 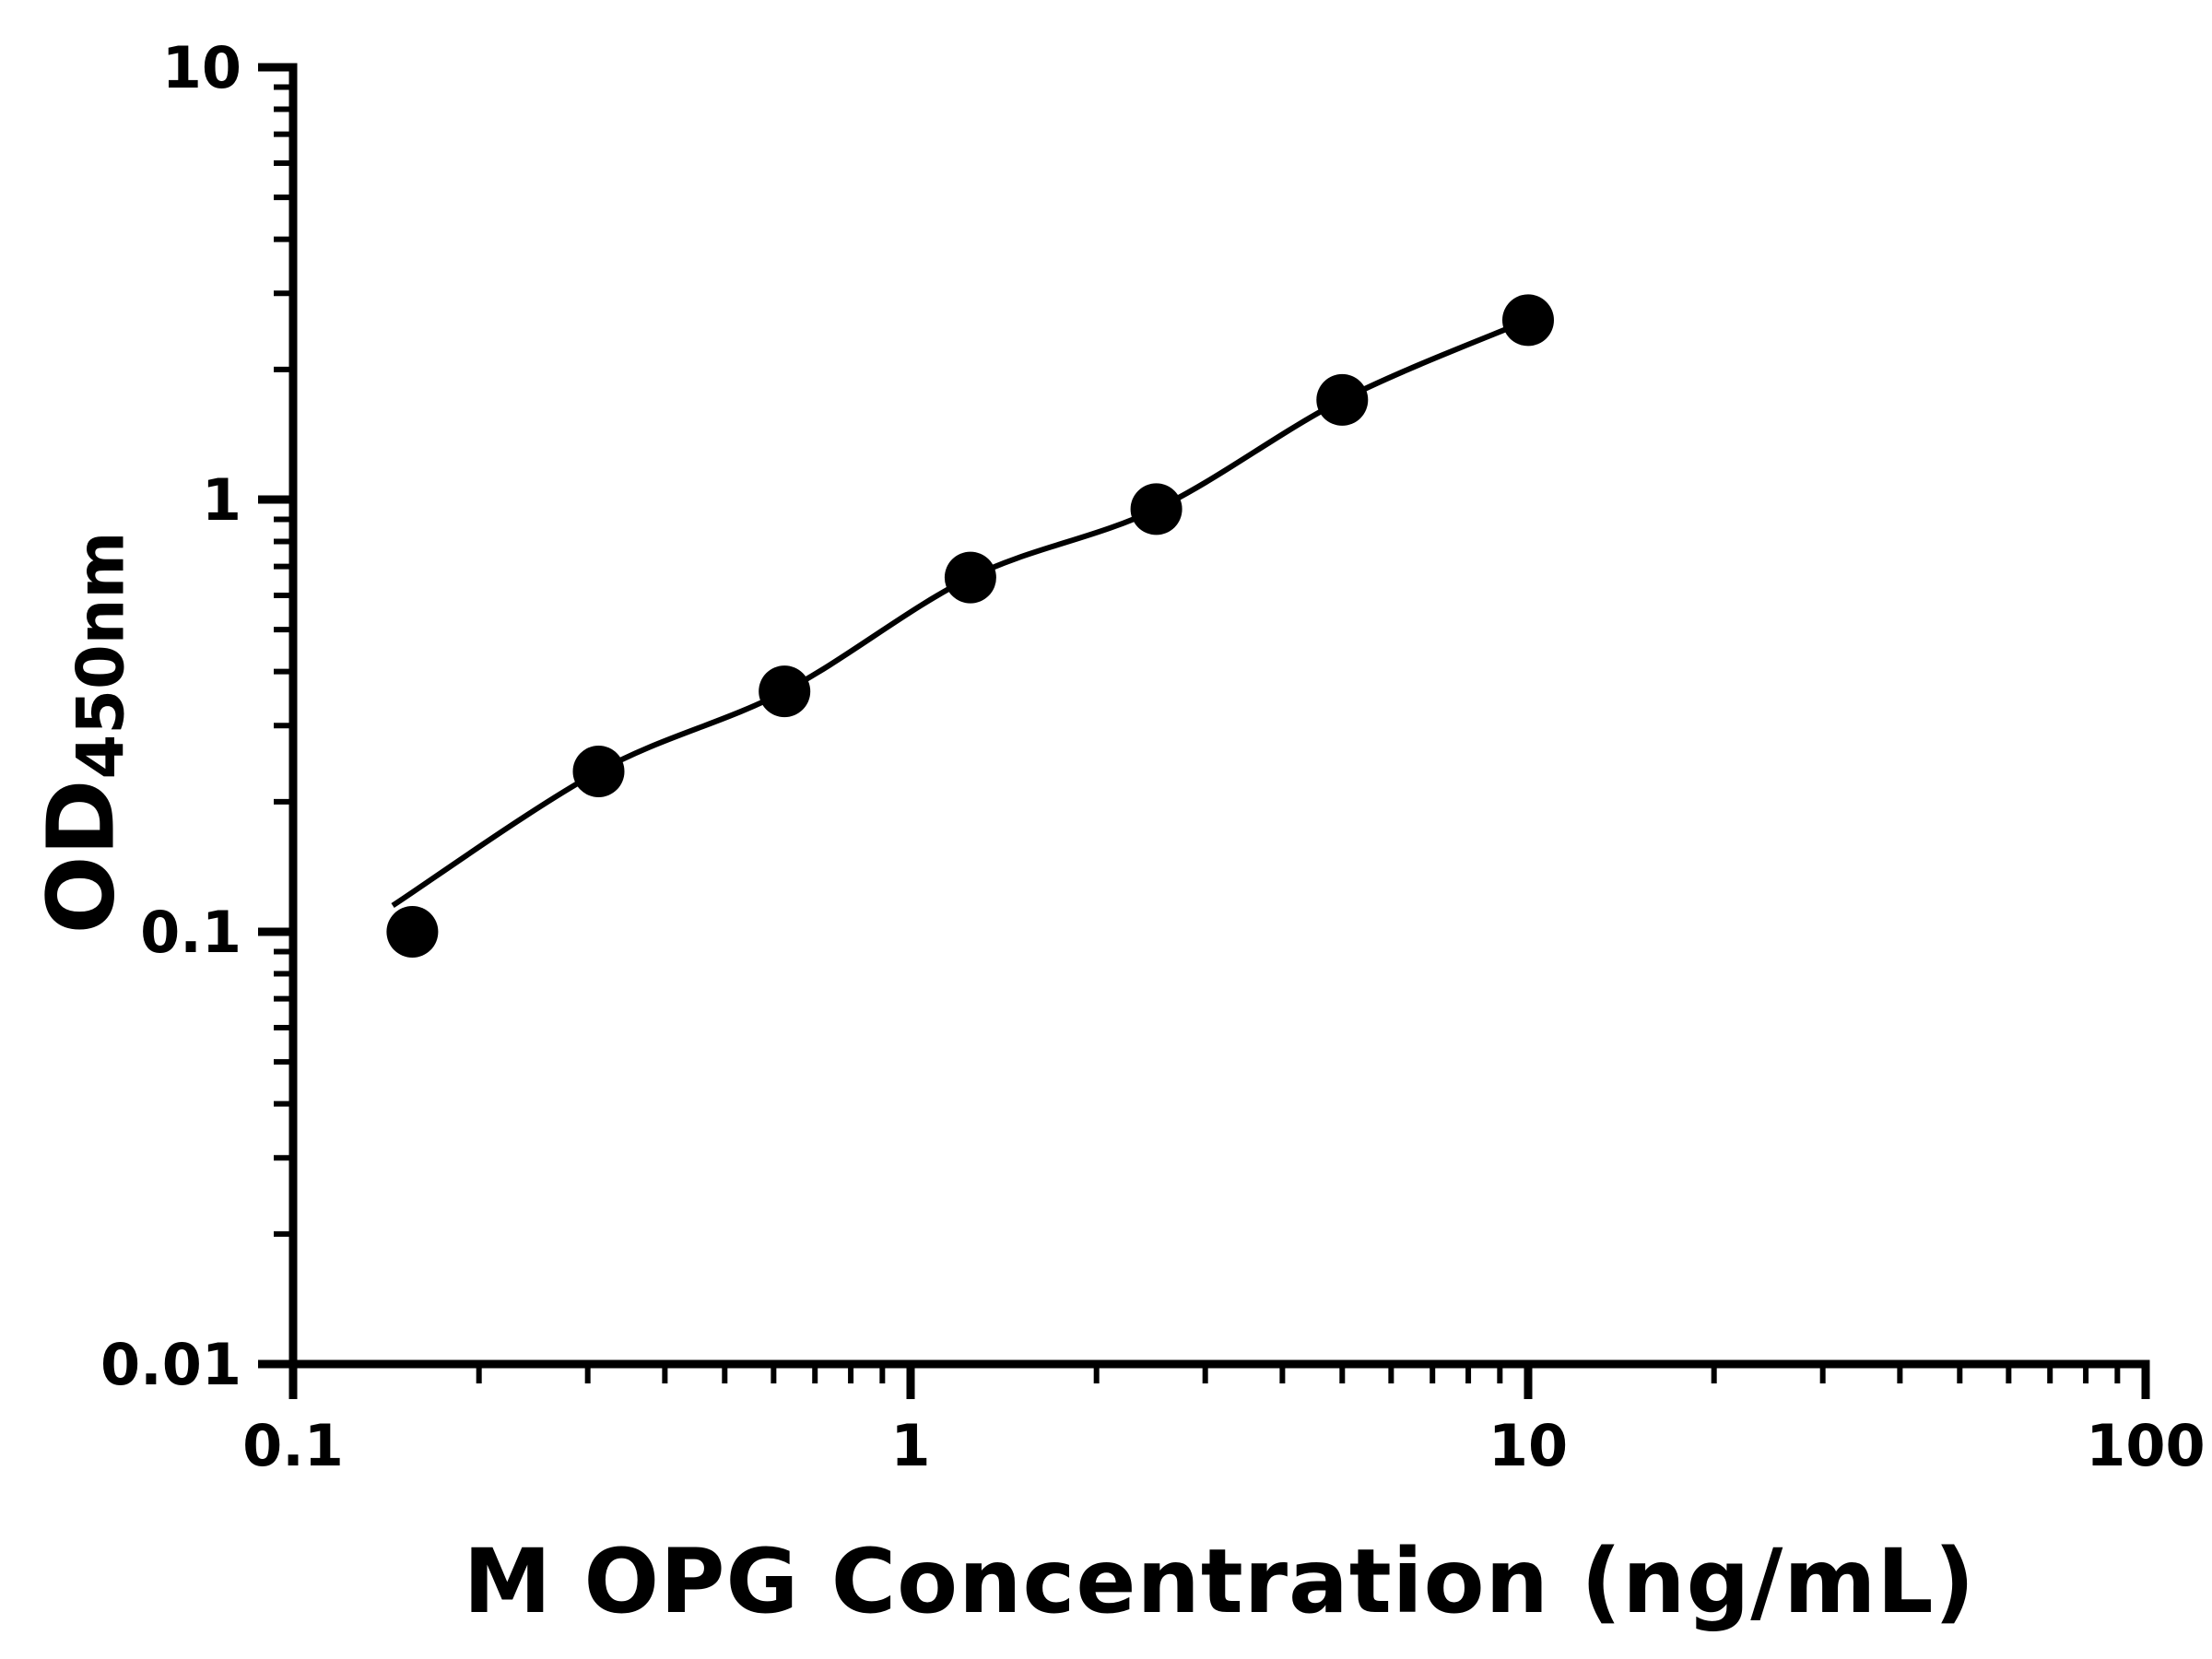 What do you see at coordinates (1528, 1445) in the screenshot?
I see `x-tick-label: 10` at bounding box center [1528, 1445].